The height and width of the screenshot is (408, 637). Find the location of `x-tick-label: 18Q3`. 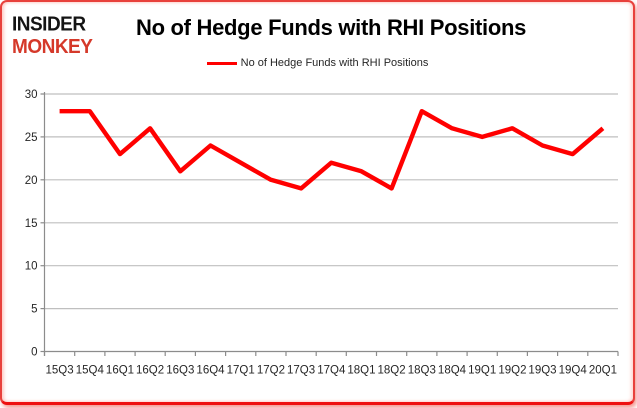

x-tick-label: 18Q3 is located at coordinates (422, 371).